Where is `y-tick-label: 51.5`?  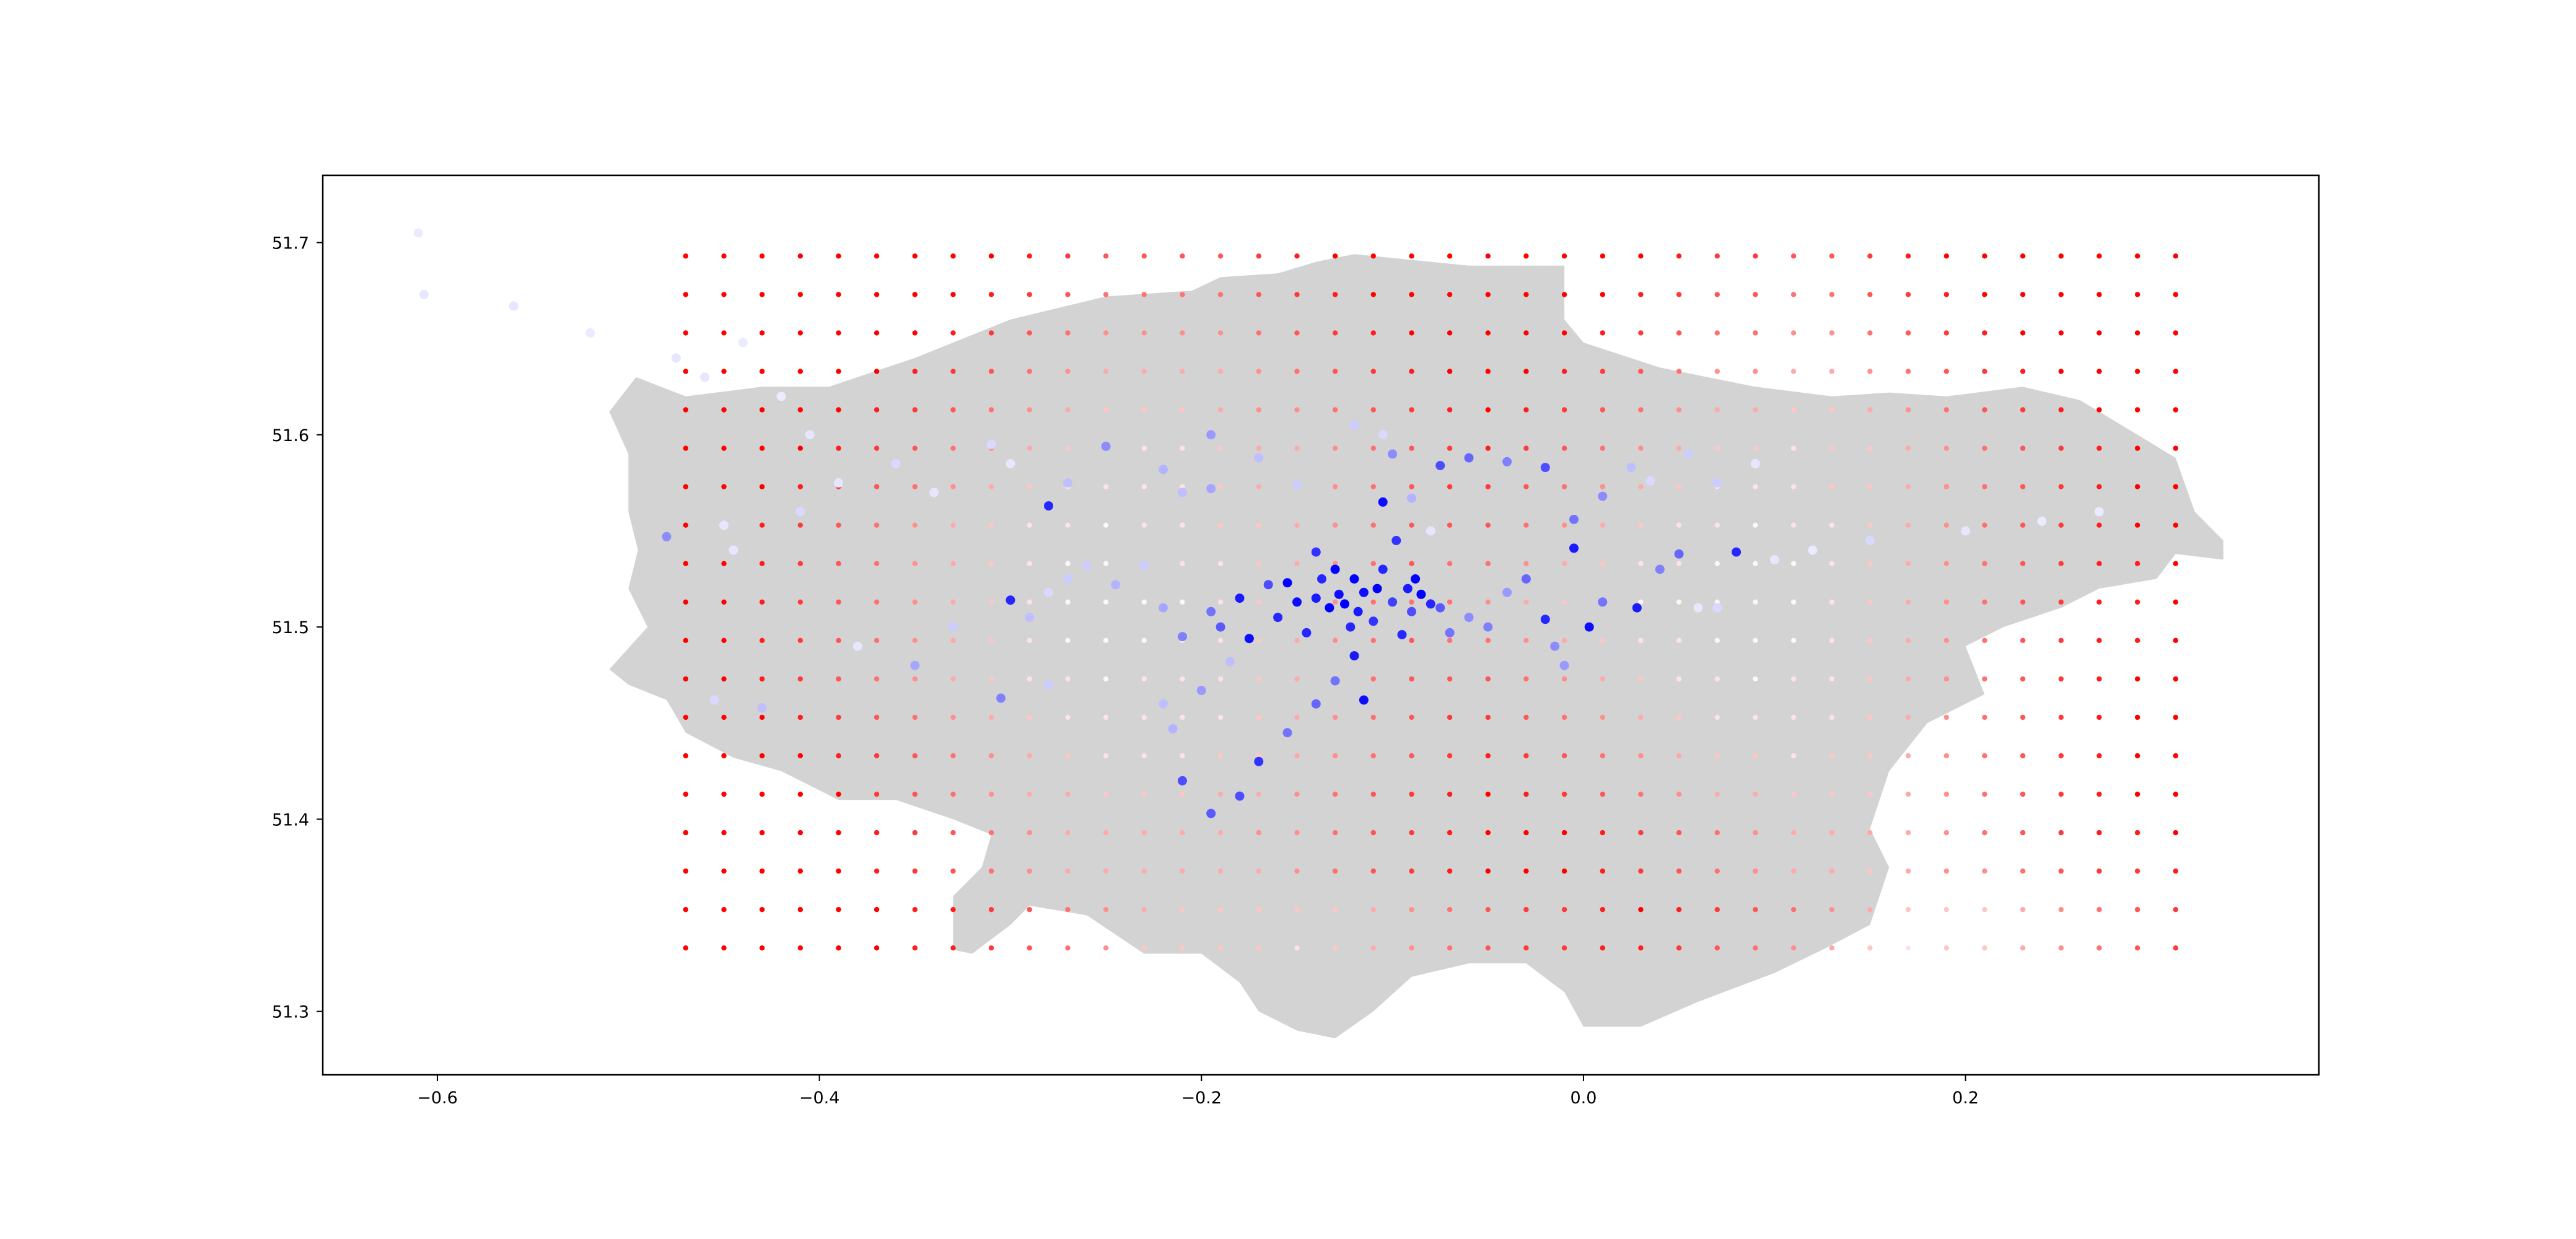
y-tick-label: 51.5 is located at coordinates (290, 627).